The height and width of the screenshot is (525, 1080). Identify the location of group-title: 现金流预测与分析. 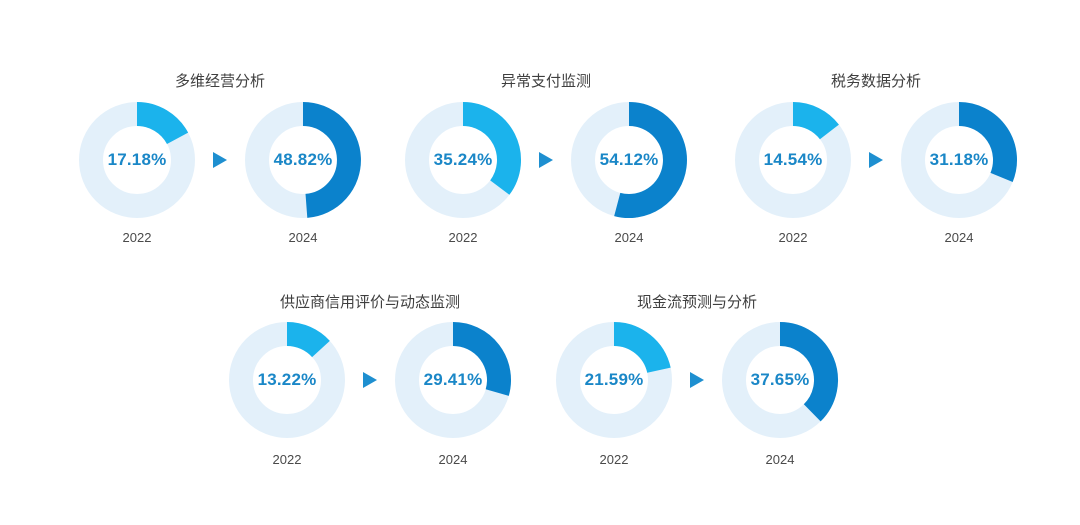
(697, 302).